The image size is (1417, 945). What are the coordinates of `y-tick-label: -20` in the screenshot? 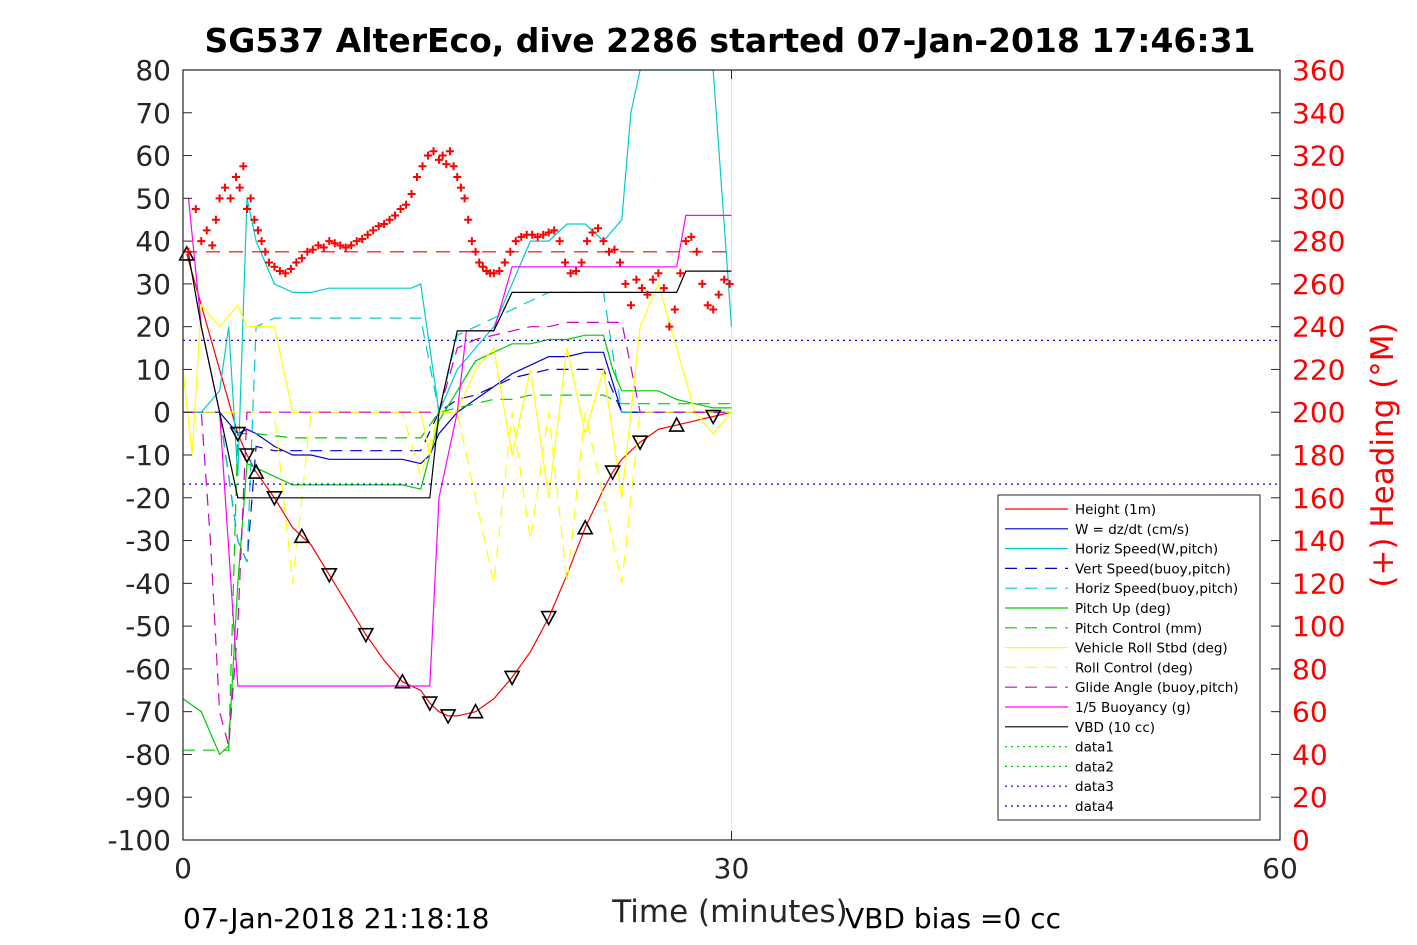 It's located at (148, 498).